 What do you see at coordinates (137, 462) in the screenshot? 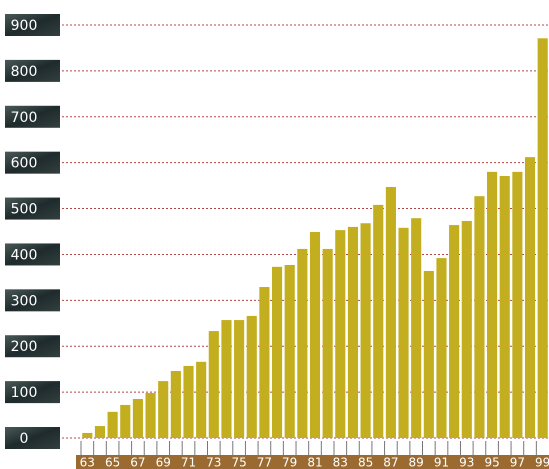
I see `x-tick-label: 67` at bounding box center [137, 462].